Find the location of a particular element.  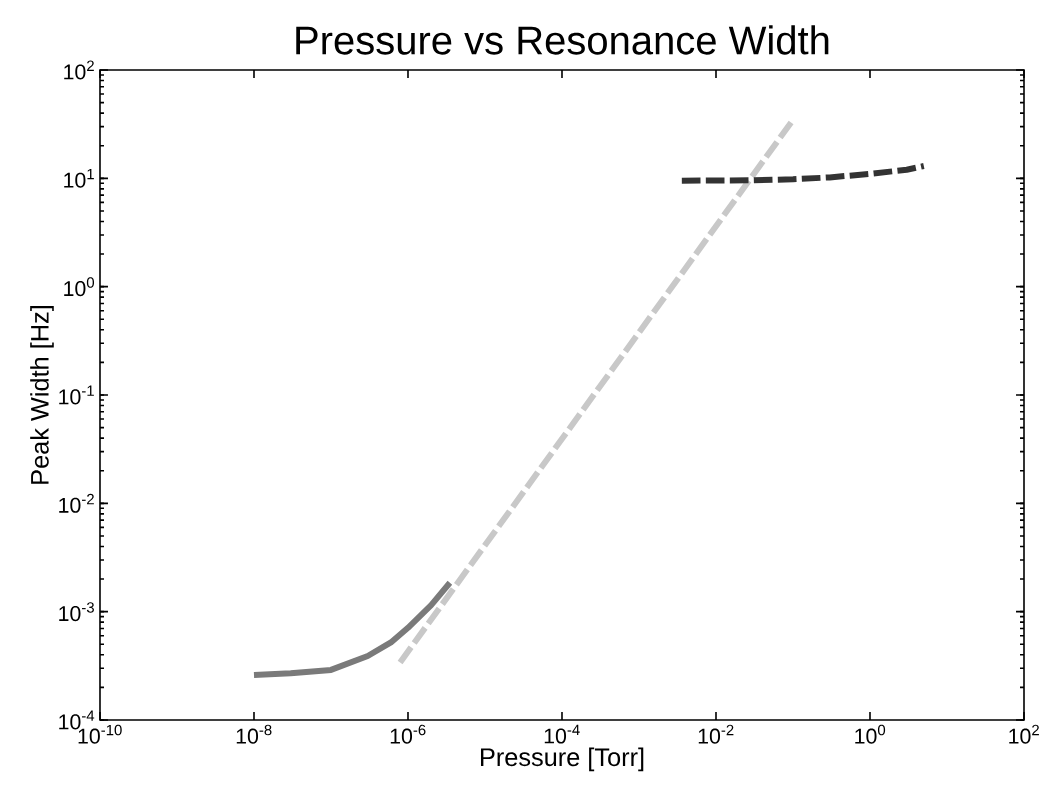

y-tick-label: 10$^{0}$ is located at coordinates (79, 287).